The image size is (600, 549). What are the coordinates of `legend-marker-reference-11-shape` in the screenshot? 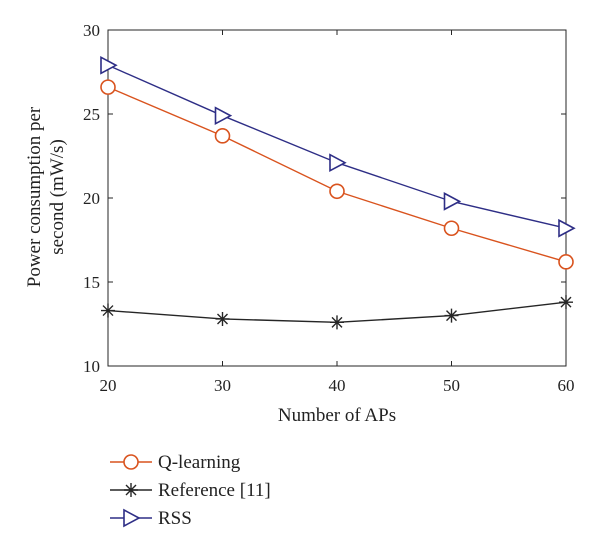 It's located at (131, 490).